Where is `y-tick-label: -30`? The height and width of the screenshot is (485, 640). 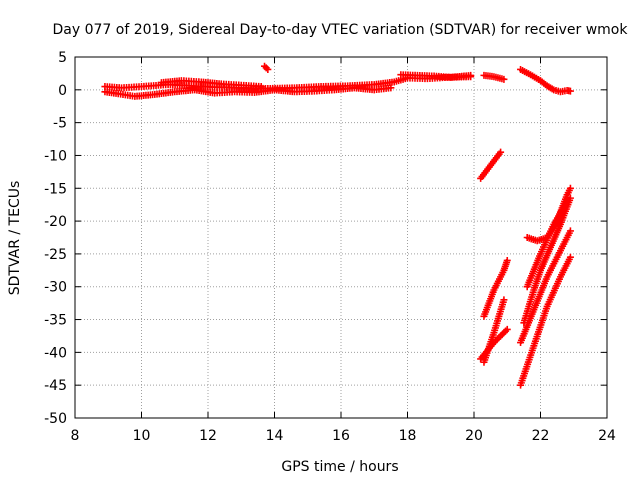 y-tick-label: -30 is located at coordinates (55, 288).